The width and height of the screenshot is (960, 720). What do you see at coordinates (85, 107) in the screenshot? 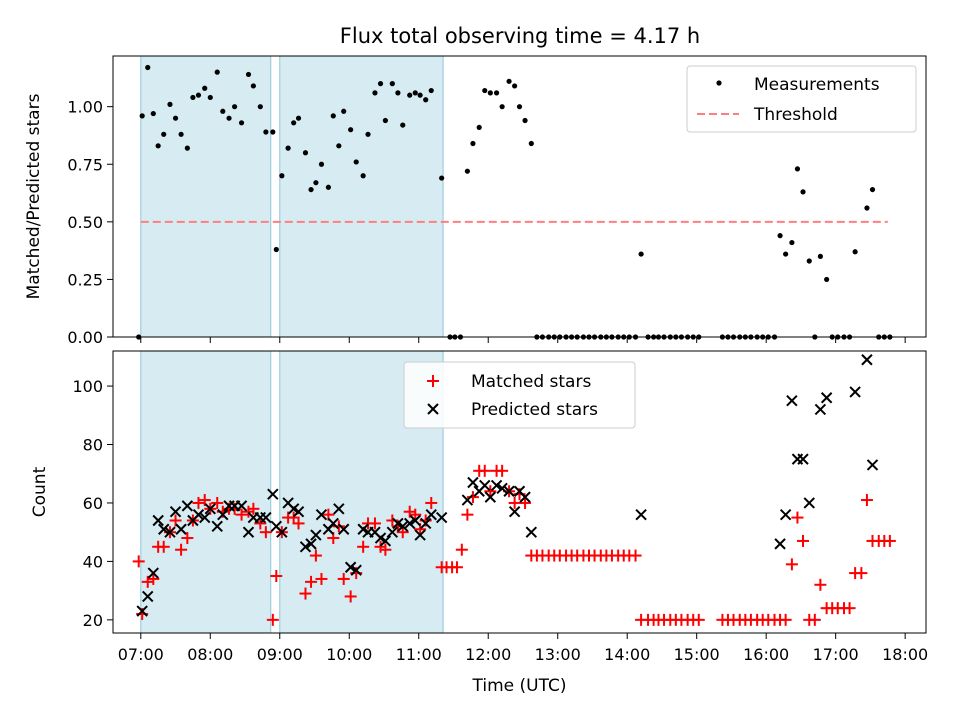
I see `y-tick-label: 1.00` at bounding box center [85, 107].